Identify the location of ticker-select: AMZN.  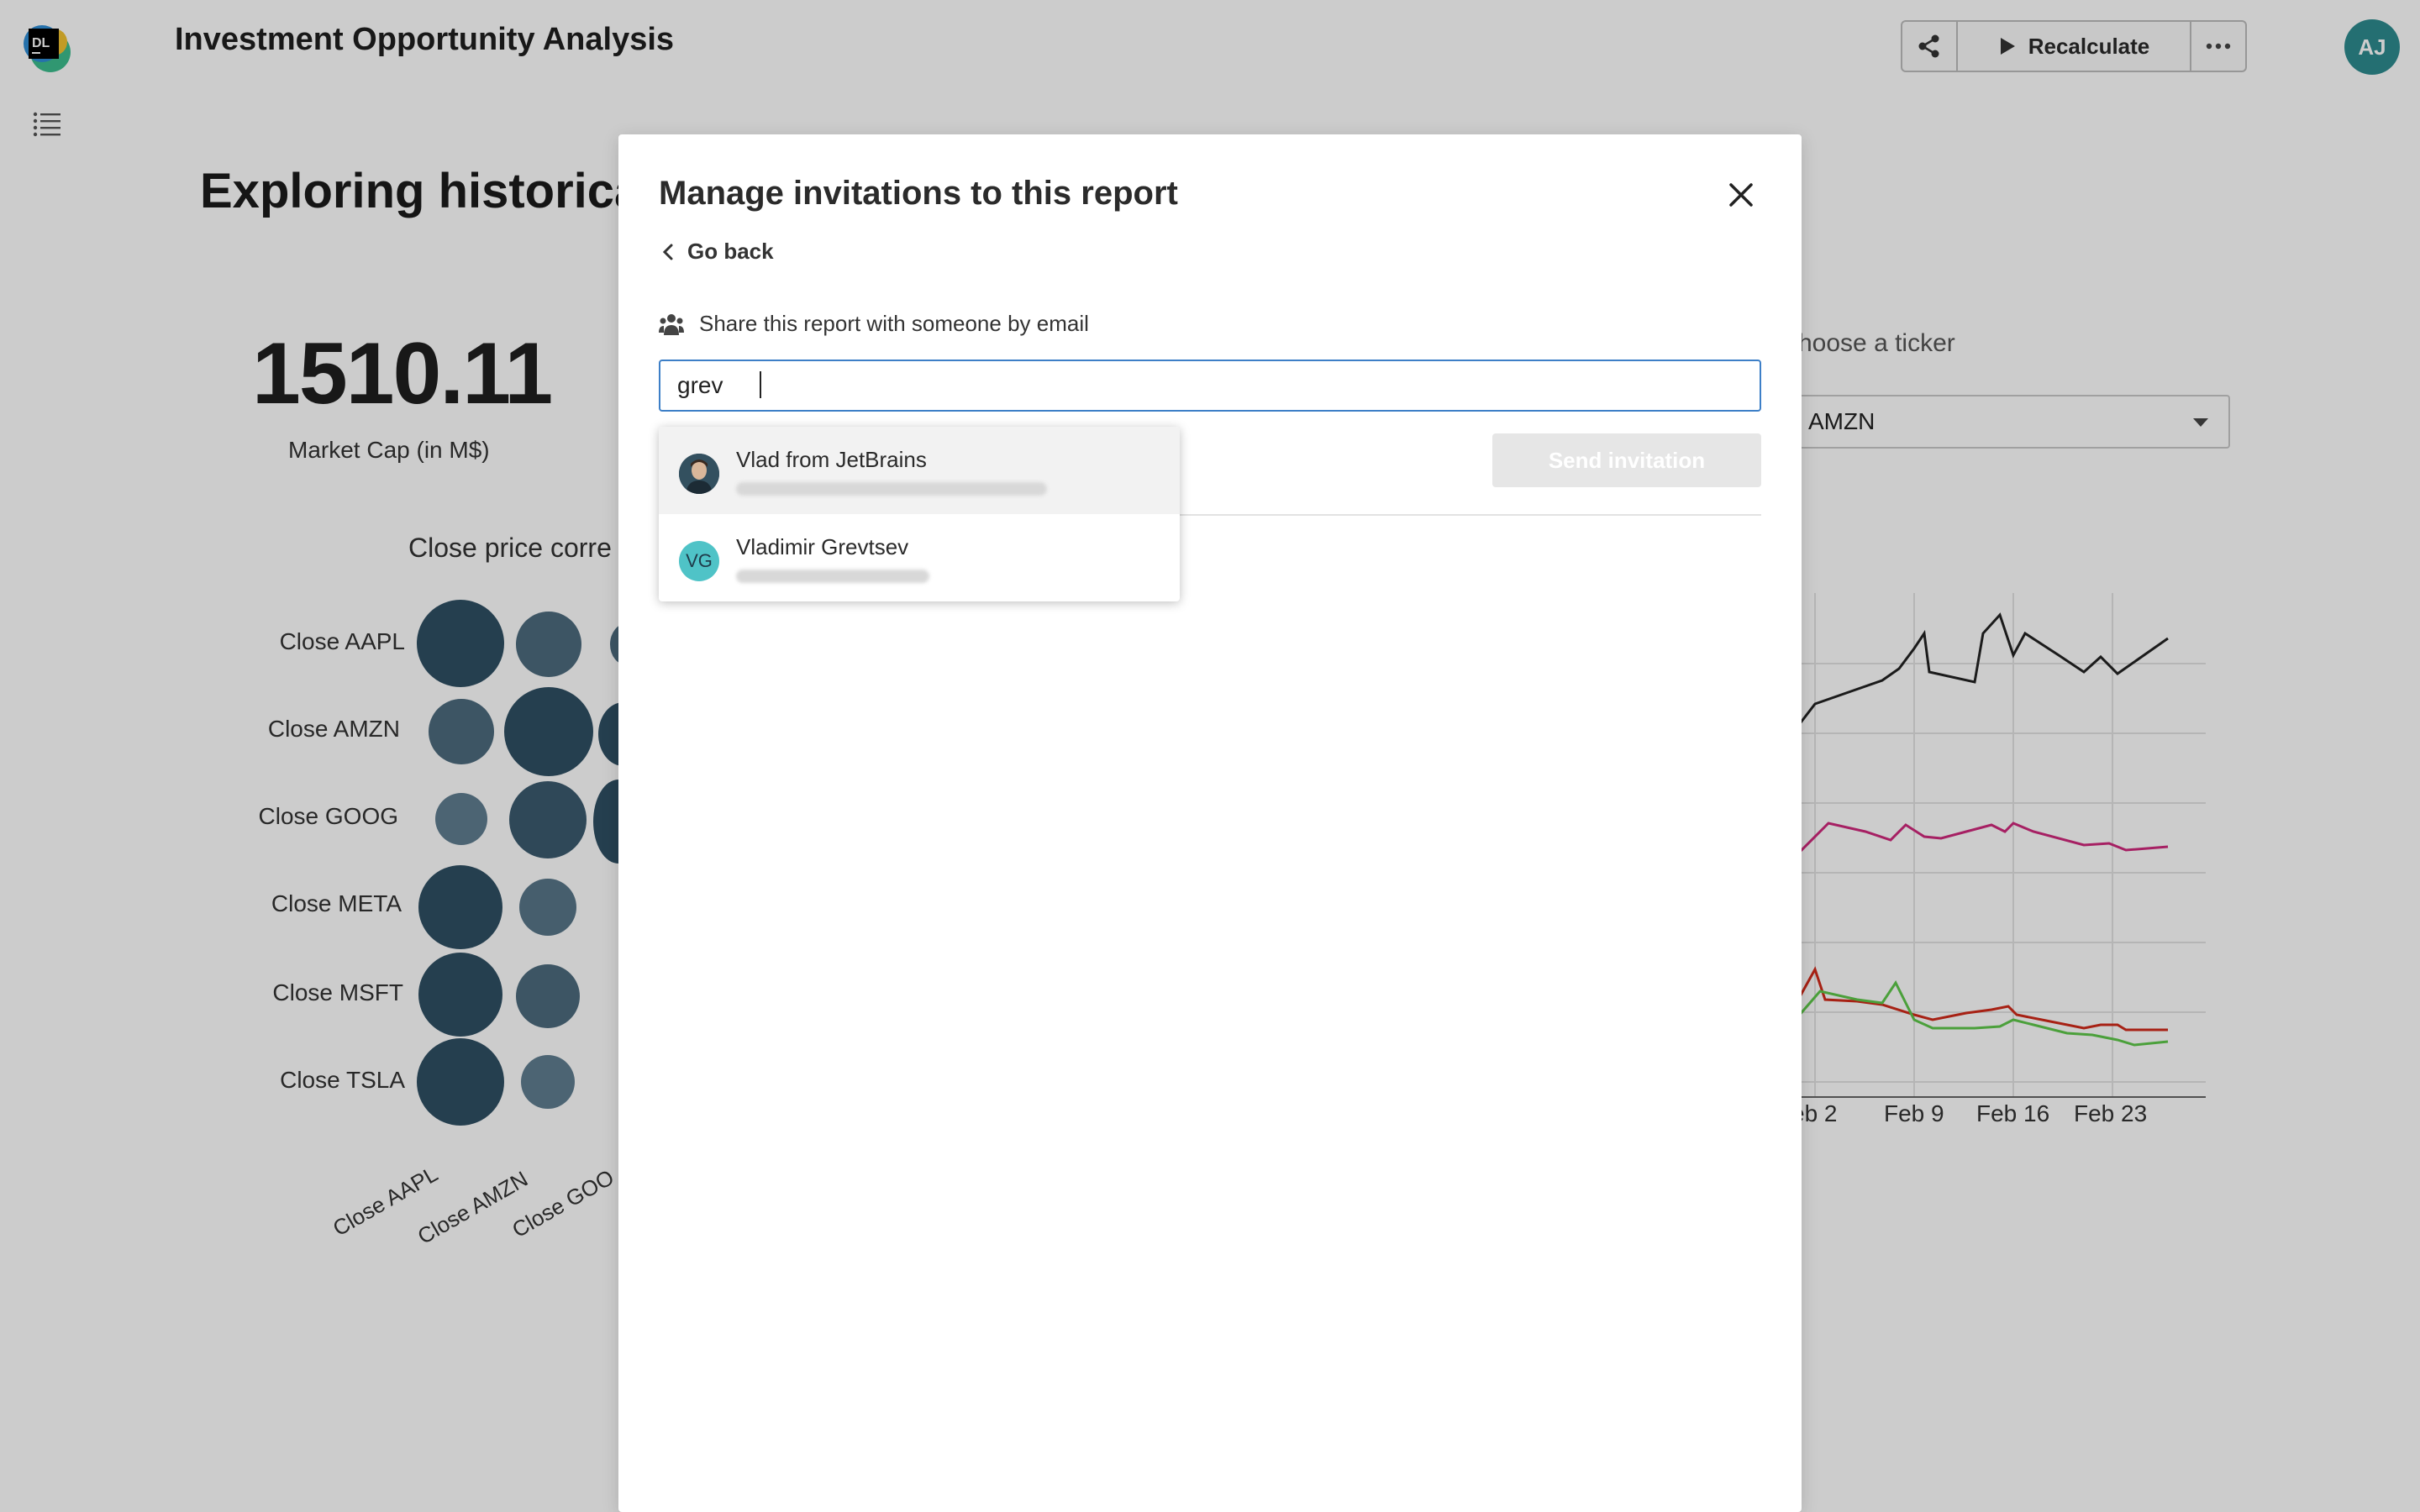
(2014, 422).